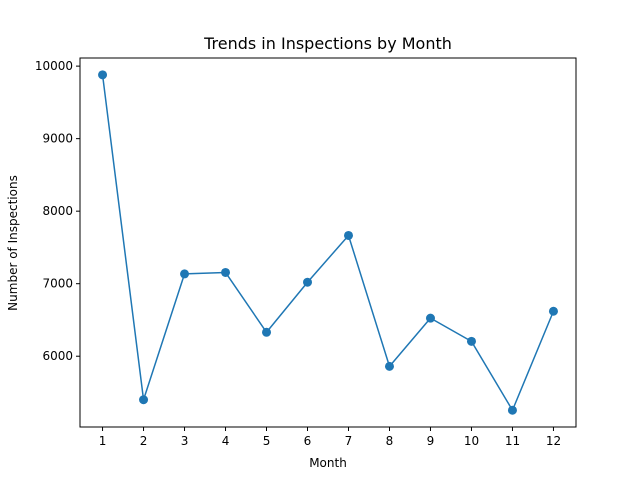  What do you see at coordinates (144, 441) in the screenshot?
I see `x-tick-label: 2` at bounding box center [144, 441].